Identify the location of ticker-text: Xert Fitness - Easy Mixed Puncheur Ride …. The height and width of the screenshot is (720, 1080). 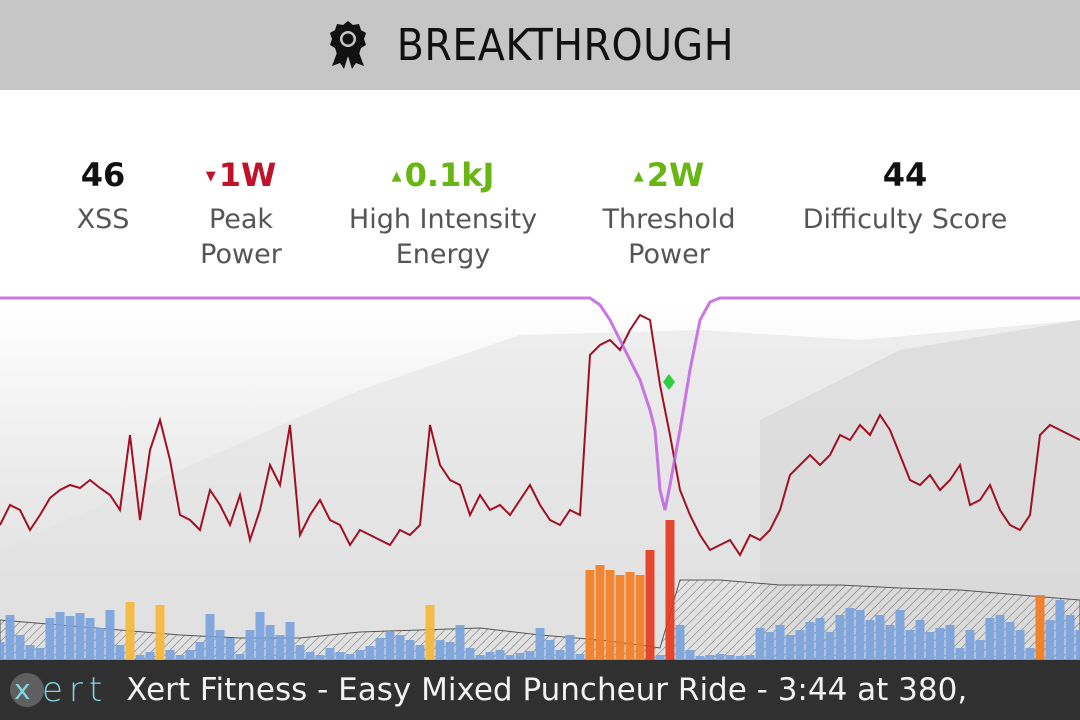
(547, 690).